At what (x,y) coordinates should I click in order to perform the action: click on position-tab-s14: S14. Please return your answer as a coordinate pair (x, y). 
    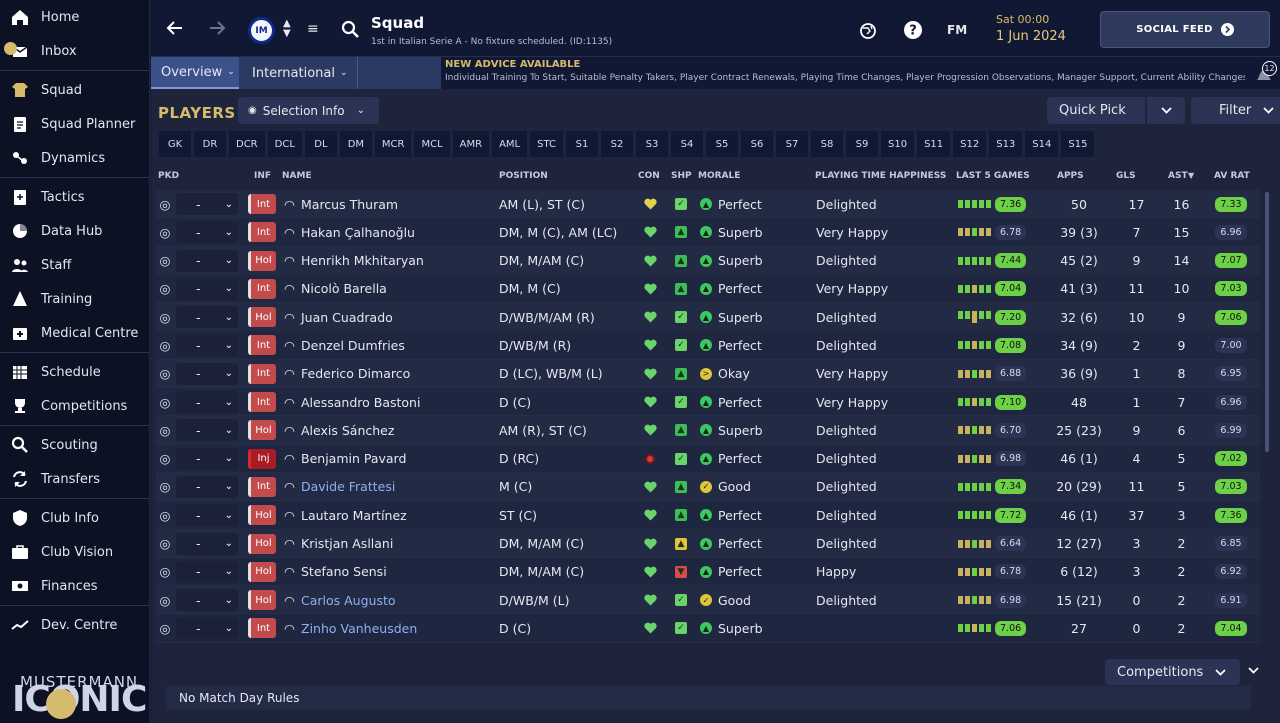
    Looking at the image, I should click on (1042, 144).